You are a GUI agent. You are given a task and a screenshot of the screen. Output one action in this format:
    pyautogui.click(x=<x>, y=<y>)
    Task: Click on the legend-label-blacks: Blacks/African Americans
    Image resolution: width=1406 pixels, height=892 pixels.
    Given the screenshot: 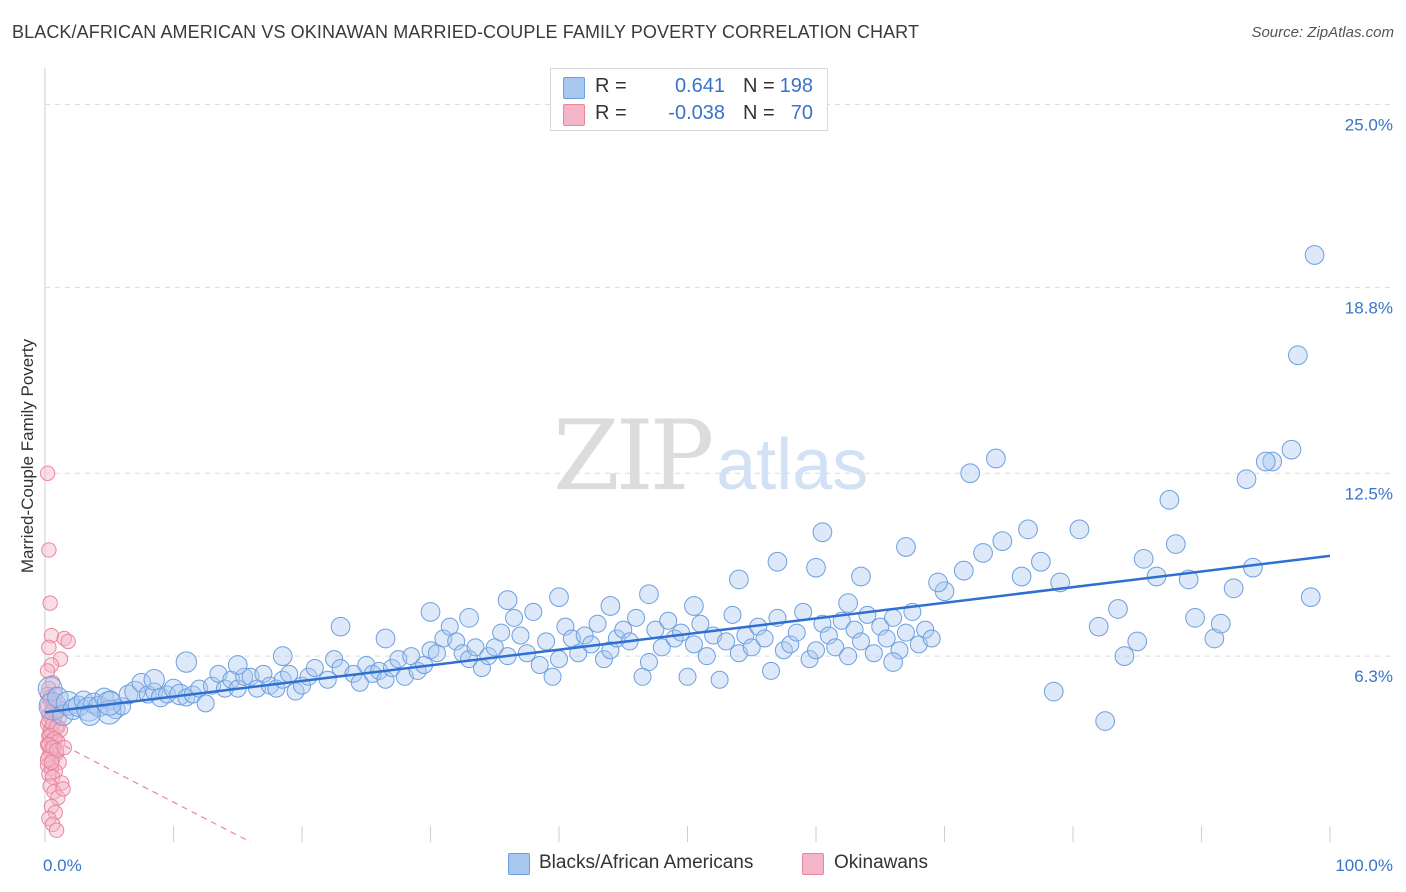 What is the action you would take?
    pyautogui.click(x=646, y=862)
    